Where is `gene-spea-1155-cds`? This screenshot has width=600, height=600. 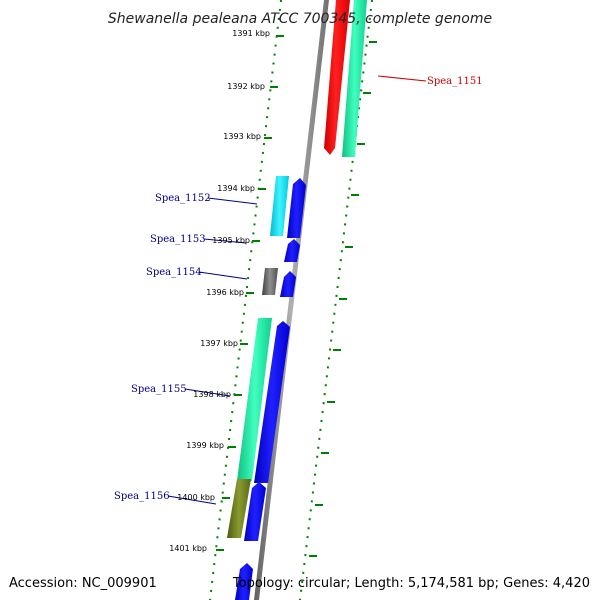
gene-spea-1155-cds is located at coordinates (254, 399).